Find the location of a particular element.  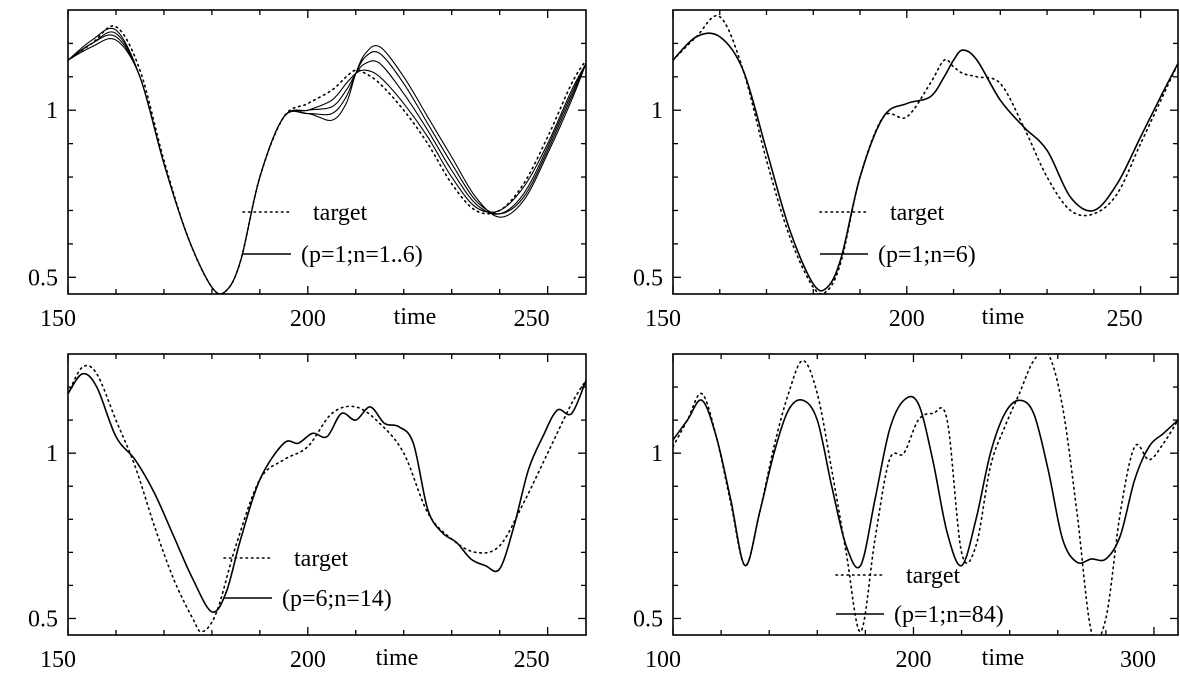

legend-label: (p=6;n=14) is located at coordinates (337, 599).